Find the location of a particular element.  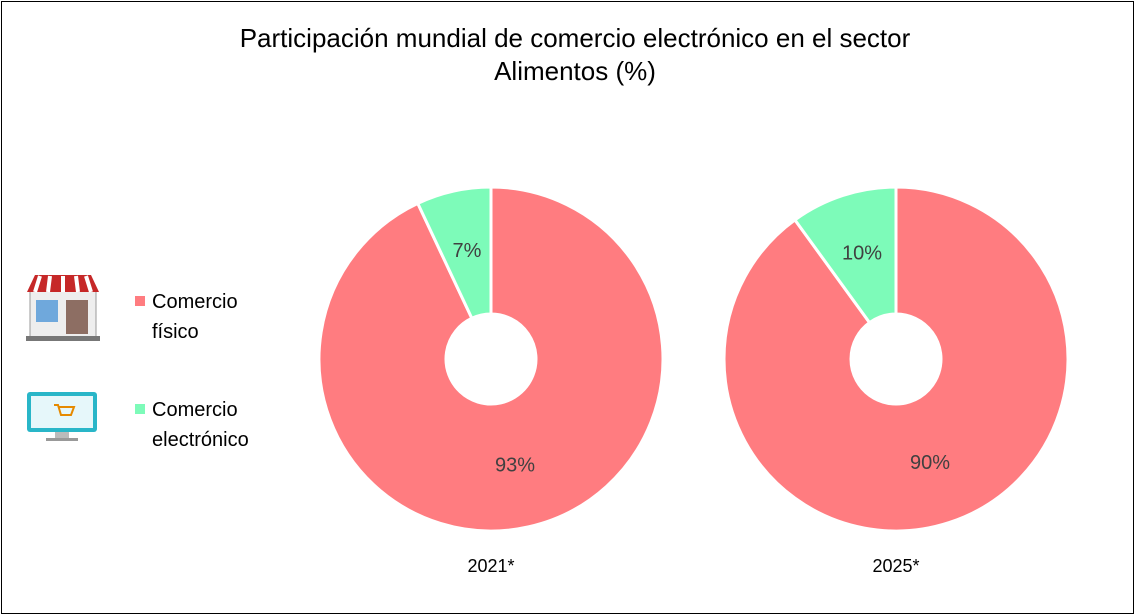

legend-label: Comercio físico is located at coordinates (195, 317).